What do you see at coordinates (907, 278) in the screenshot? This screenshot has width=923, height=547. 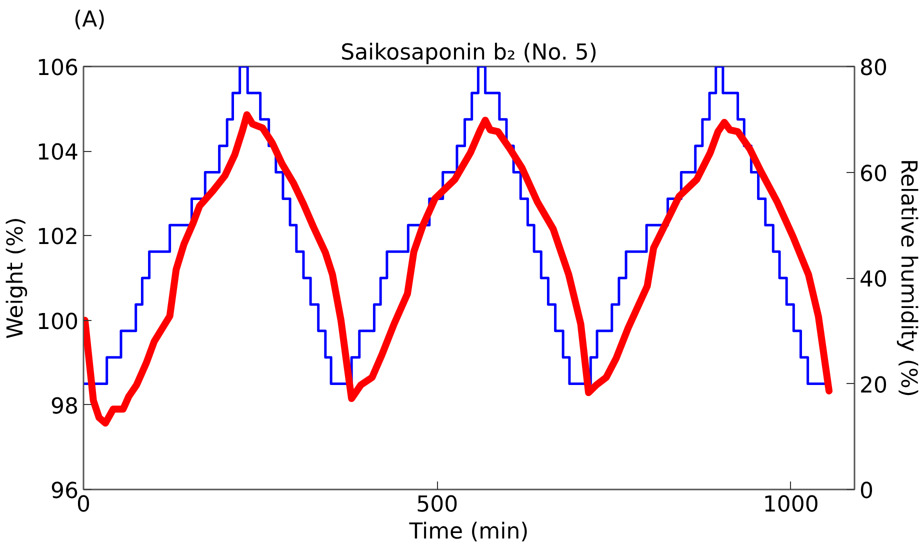 I see `y2-axis-title: Relative humidity (%)` at bounding box center [907, 278].